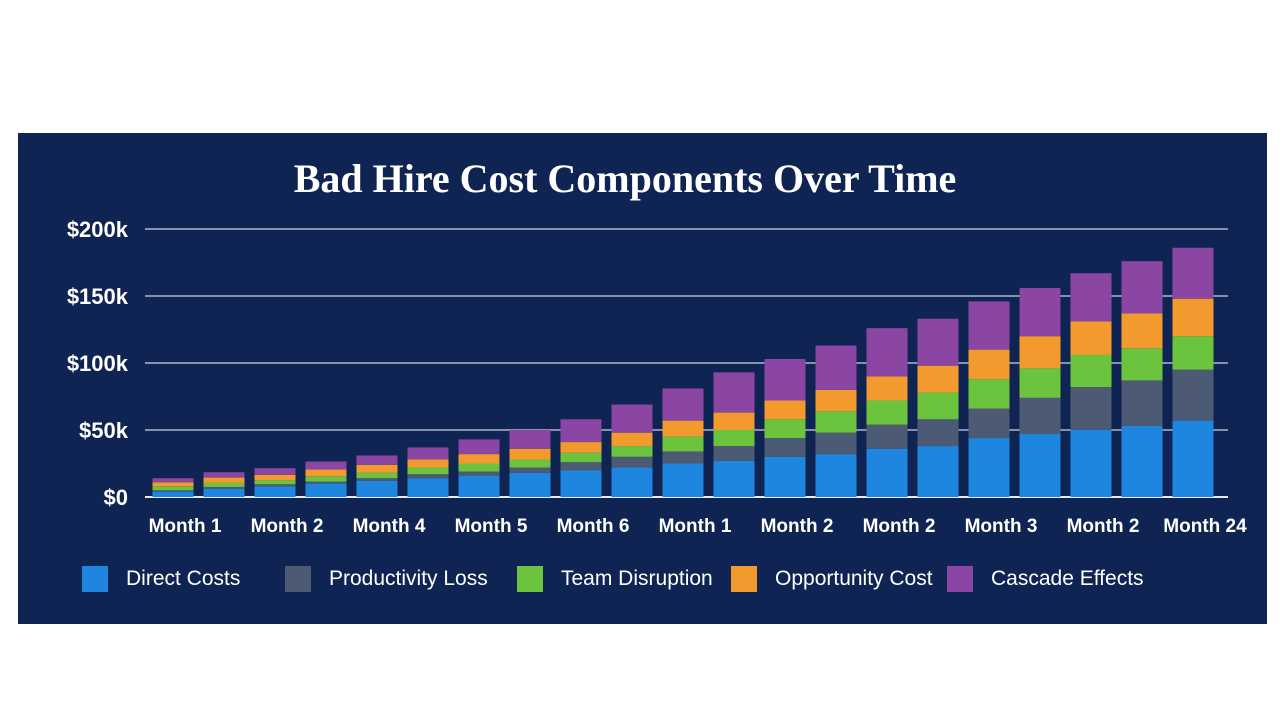 Image resolution: width=1280 pixels, height=720 pixels. What do you see at coordinates (104, 430) in the screenshot?
I see `y-tick-label: $50k` at bounding box center [104, 430].